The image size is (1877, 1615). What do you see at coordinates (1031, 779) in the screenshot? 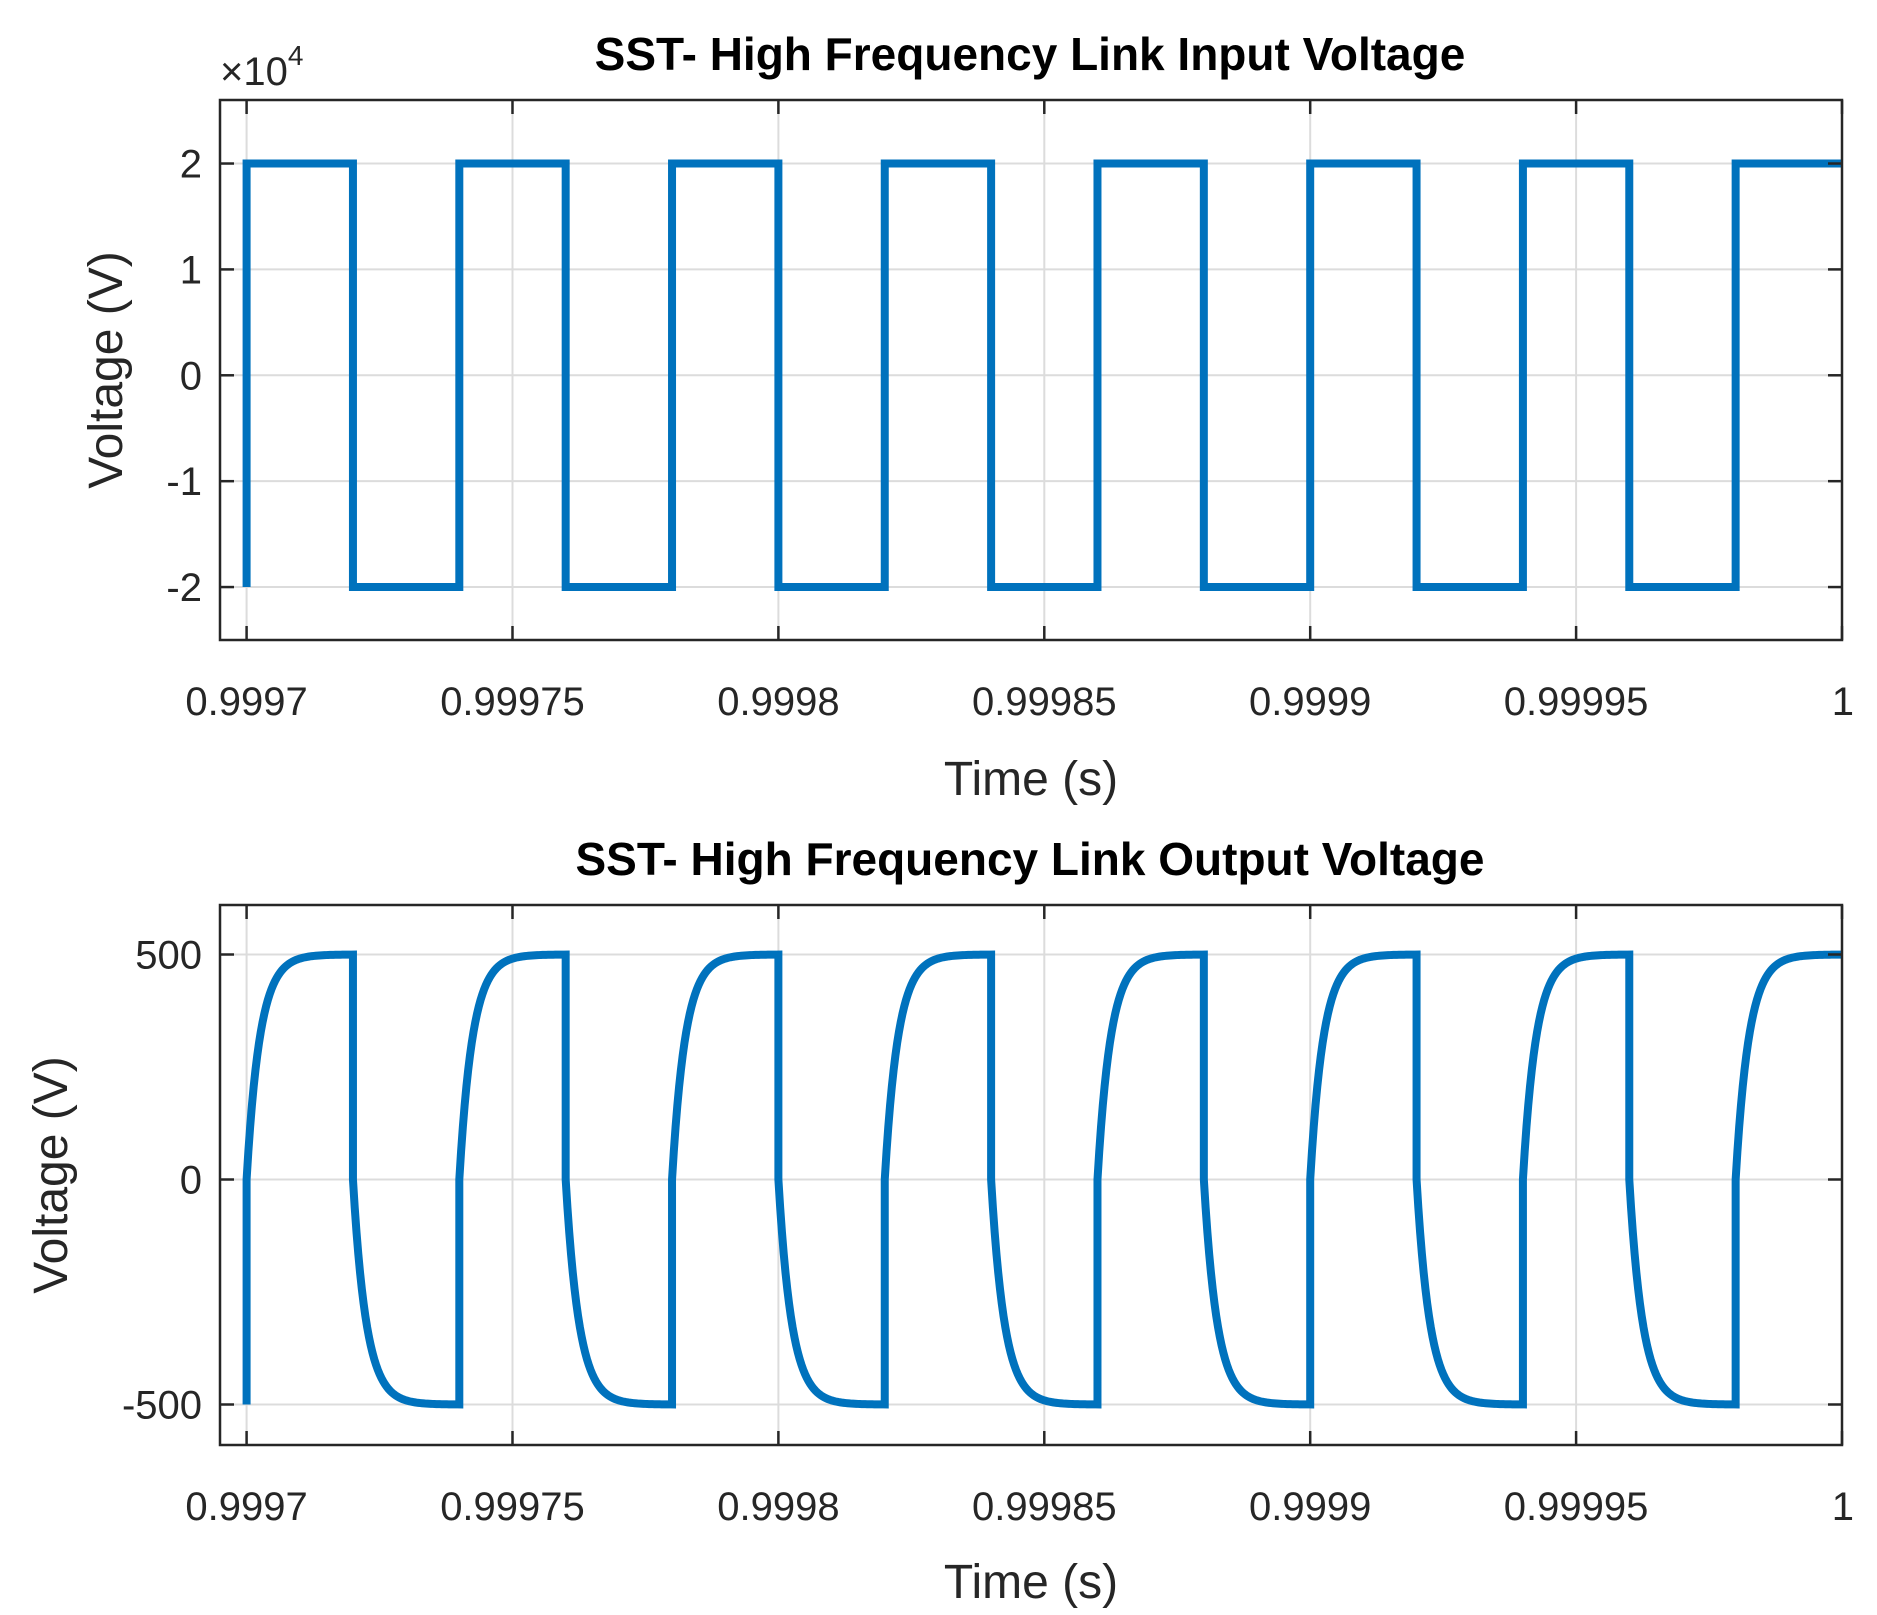
I see `chart-1-xlabel: Time (s)` at bounding box center [1031, 779].